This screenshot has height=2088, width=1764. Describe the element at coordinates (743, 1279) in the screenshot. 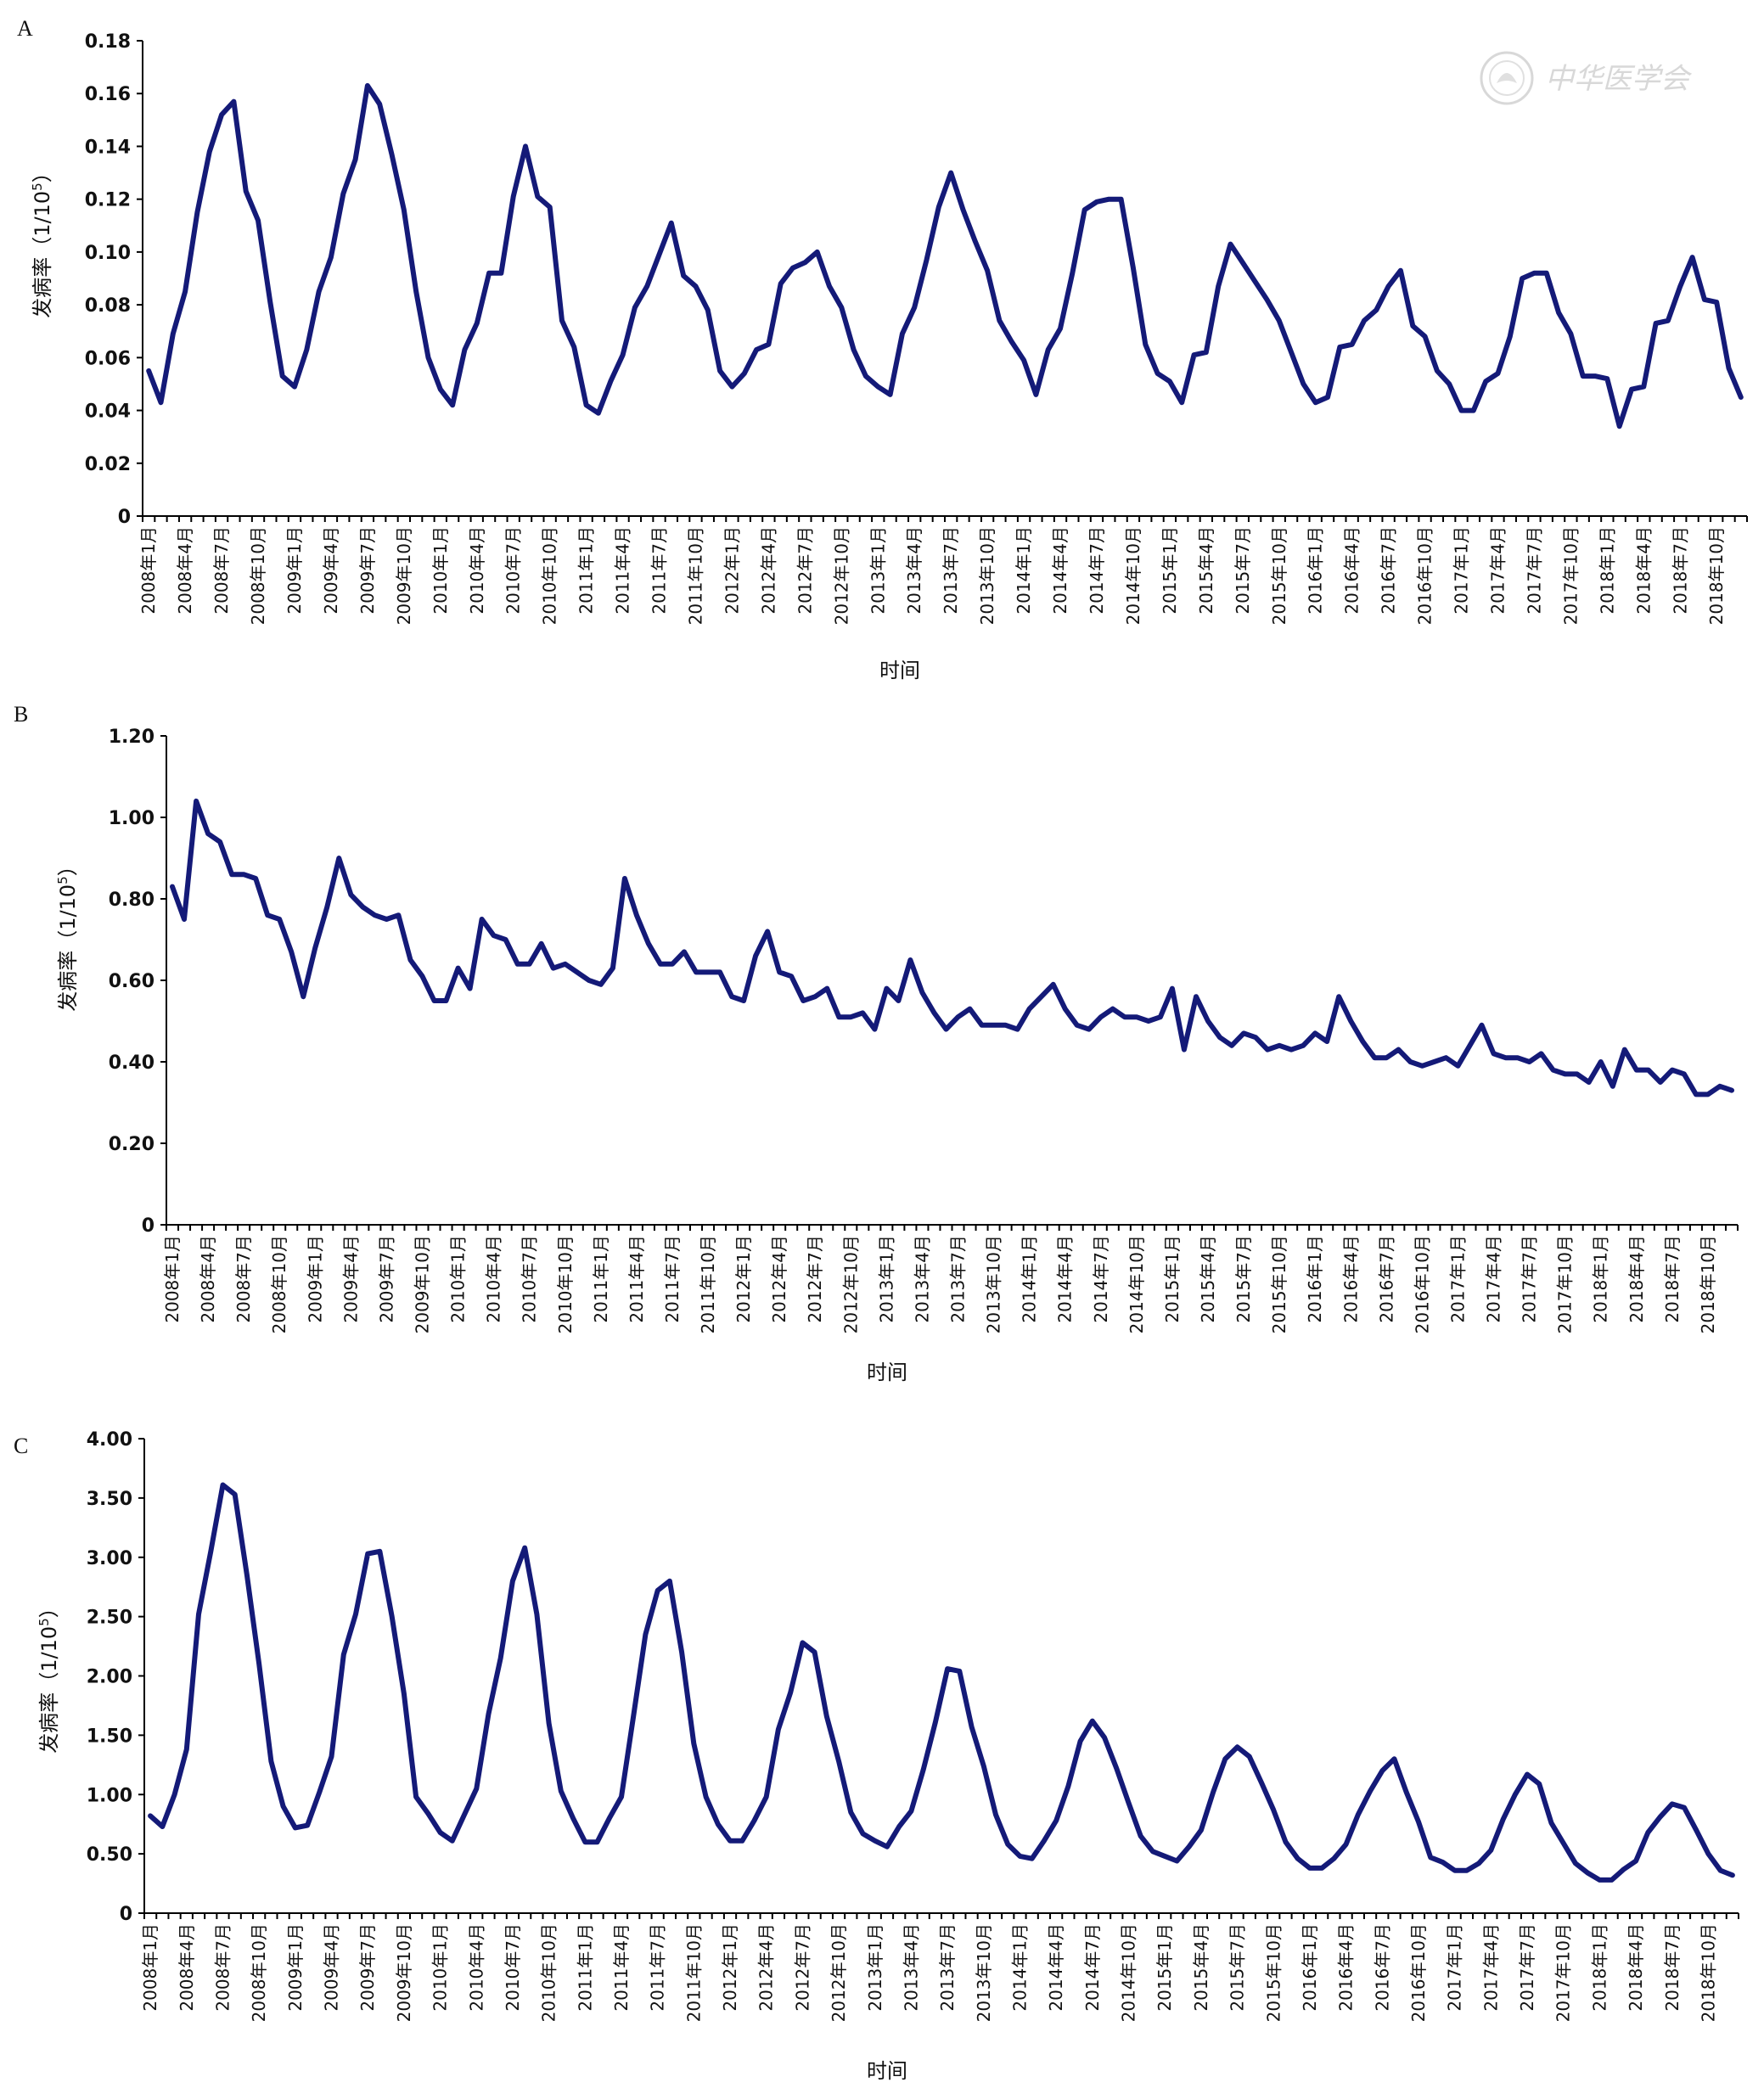

I see `x-tick-label: 2012年1月` at that location.